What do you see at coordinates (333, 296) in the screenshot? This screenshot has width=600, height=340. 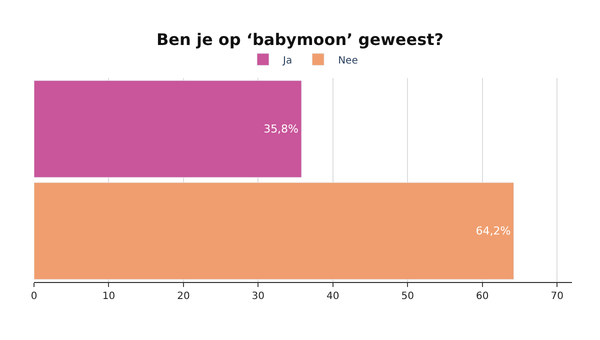 I see `x-tick-label: 40` at bounding box center [333, 296].